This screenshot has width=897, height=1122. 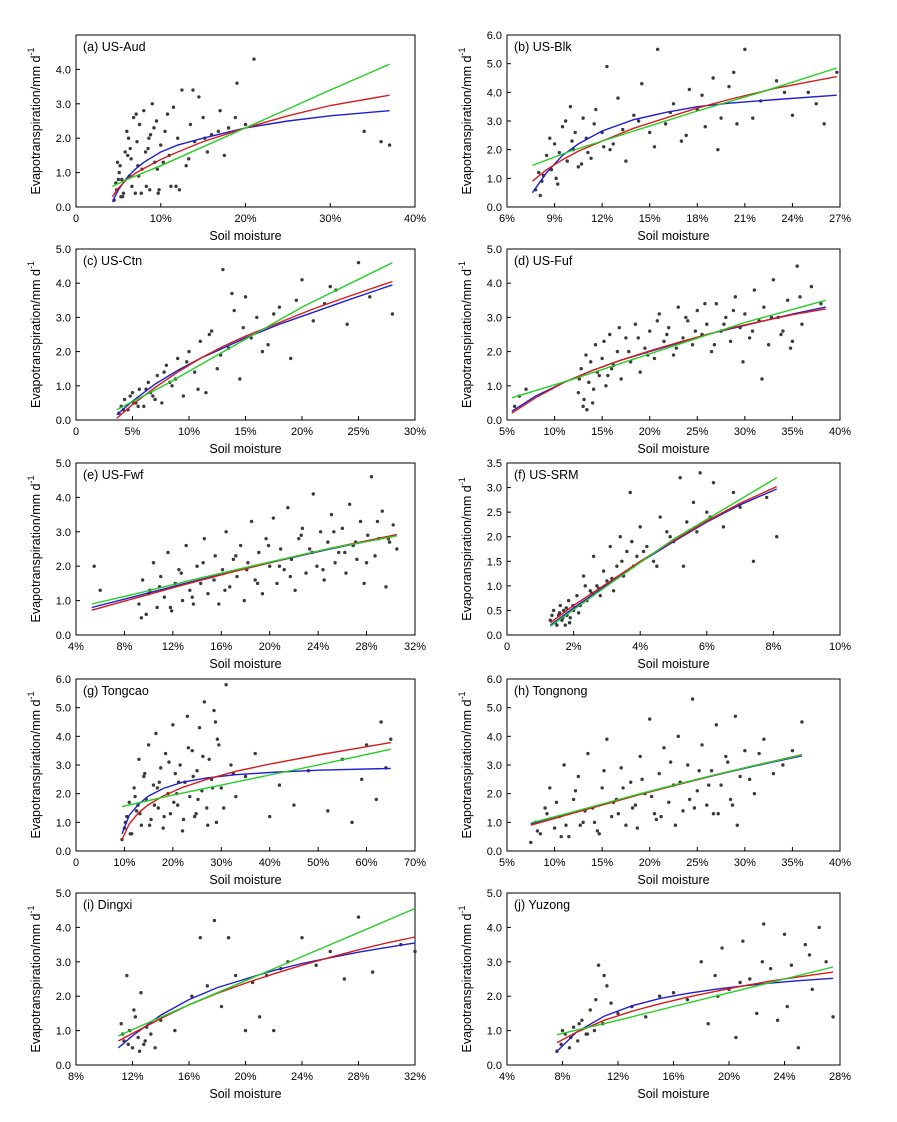 What do you see at coordinates (494, 562) in the screenshot?
I see `y-tick-label: 1.5` at bounding box center [494, 562].